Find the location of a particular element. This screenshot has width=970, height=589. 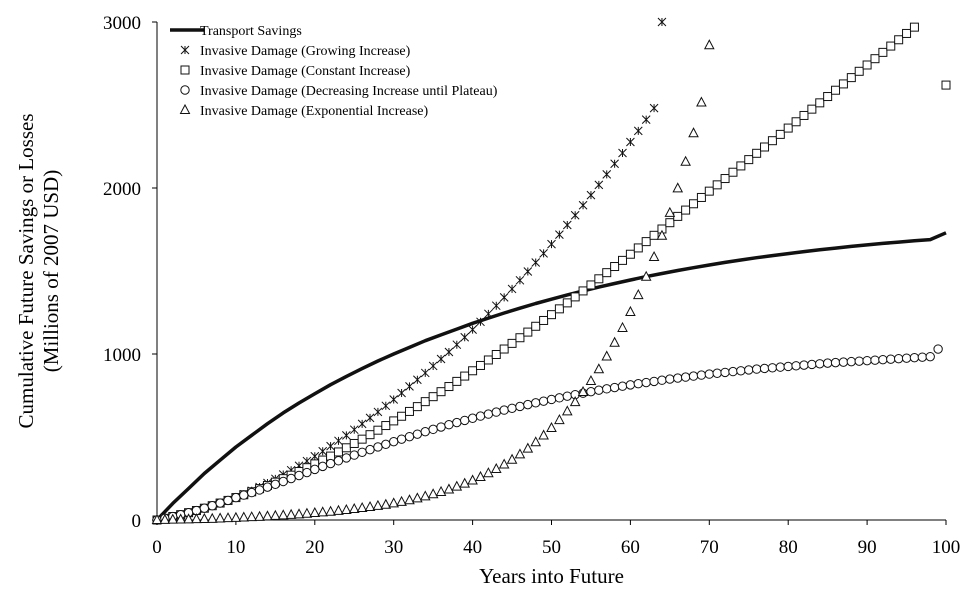

x-tick-label: 100 is located at coordinates (946, 547).